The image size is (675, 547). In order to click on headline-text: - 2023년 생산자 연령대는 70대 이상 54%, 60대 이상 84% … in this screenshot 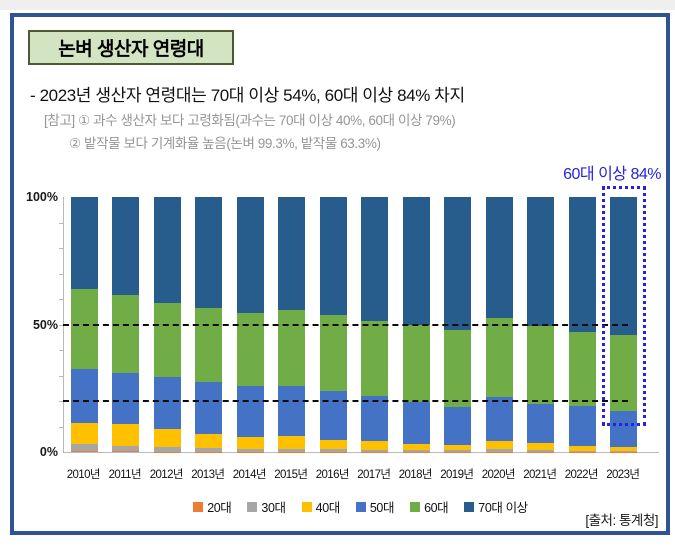, I will do `click(247, 95)`.